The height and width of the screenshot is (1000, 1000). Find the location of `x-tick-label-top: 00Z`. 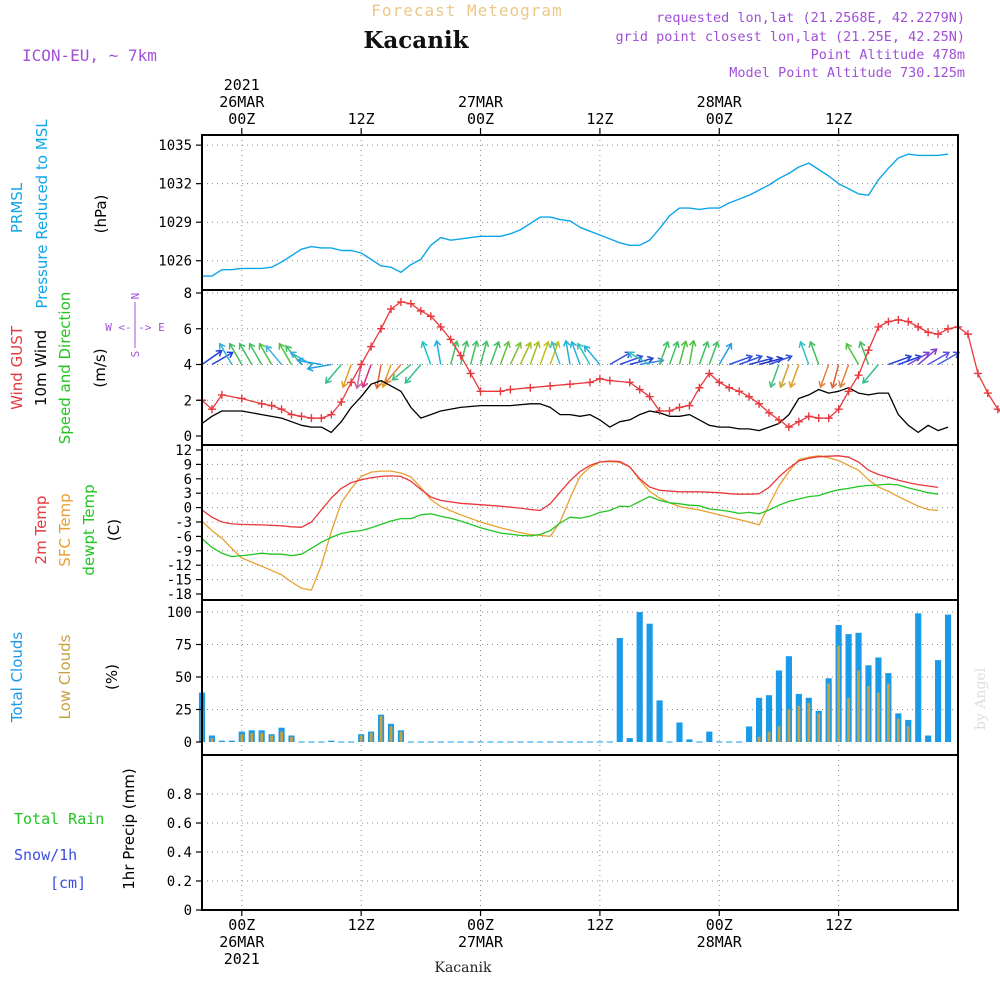

x-tick-label-top: 00Z is located at coordinates (241, 119).